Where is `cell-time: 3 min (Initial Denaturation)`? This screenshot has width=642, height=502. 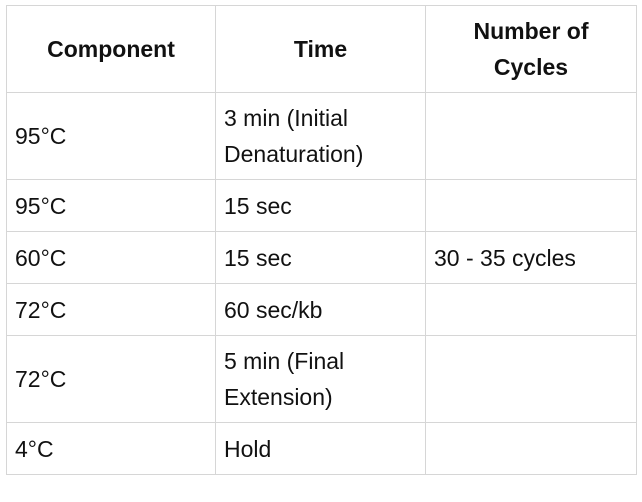 cell-time: 3 min (Initial Denaturation) is located at coordinates (320, 136).